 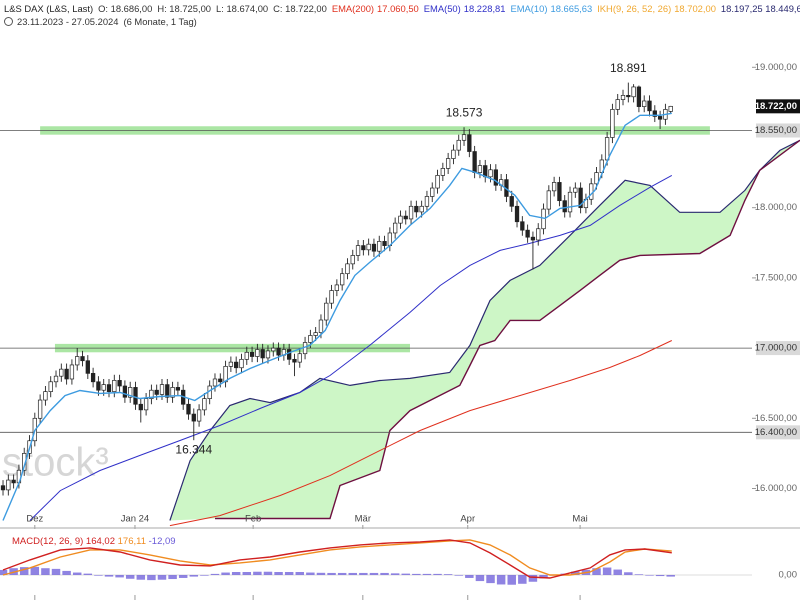 I want to click on last-price-box, so click(x=778, y=106).